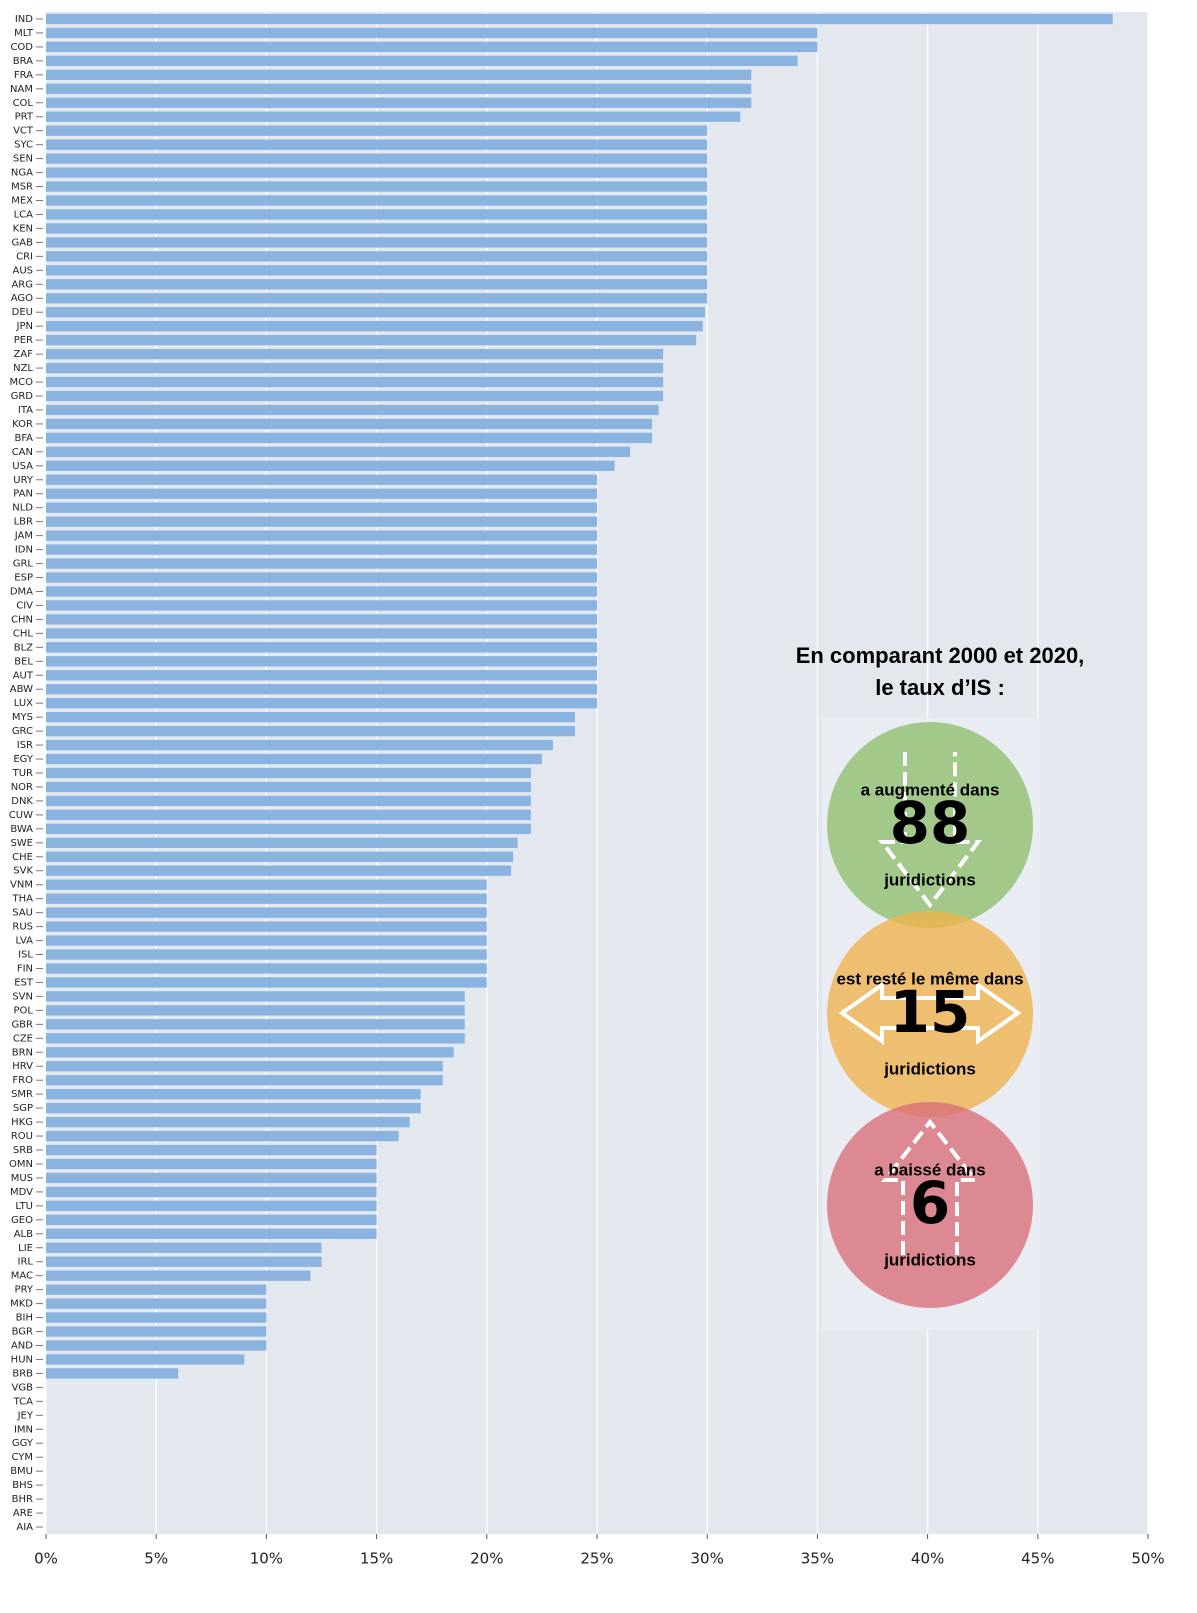  What do you see at coordinates (24, 19) in the screenshot?
I see `y-tick-label: IND` at bounding box center [24, 19].